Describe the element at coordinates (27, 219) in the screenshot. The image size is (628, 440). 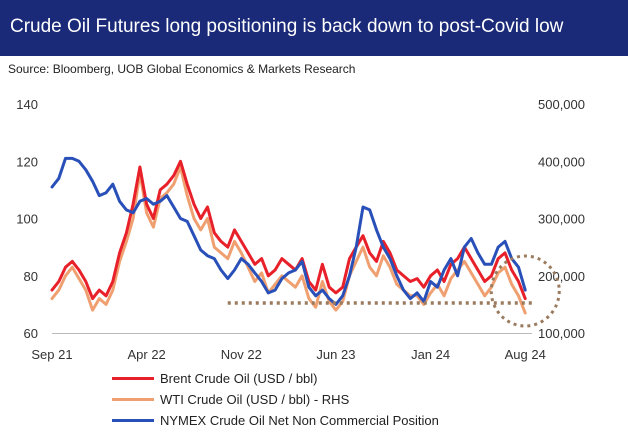
I see `y-tick-left: 100` at that location.